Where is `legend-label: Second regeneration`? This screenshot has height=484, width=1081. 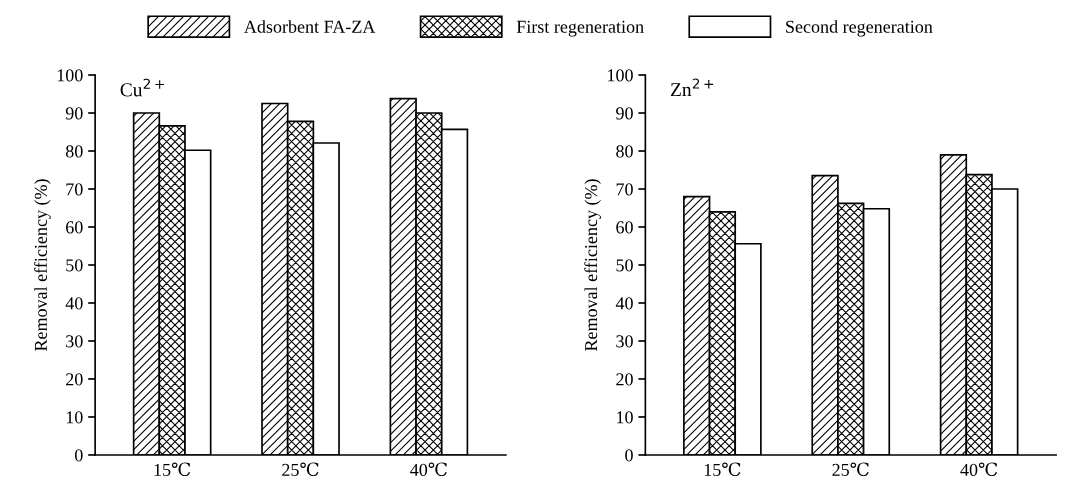
legend-label: Second regeneration is located at coordinates (859, 28).